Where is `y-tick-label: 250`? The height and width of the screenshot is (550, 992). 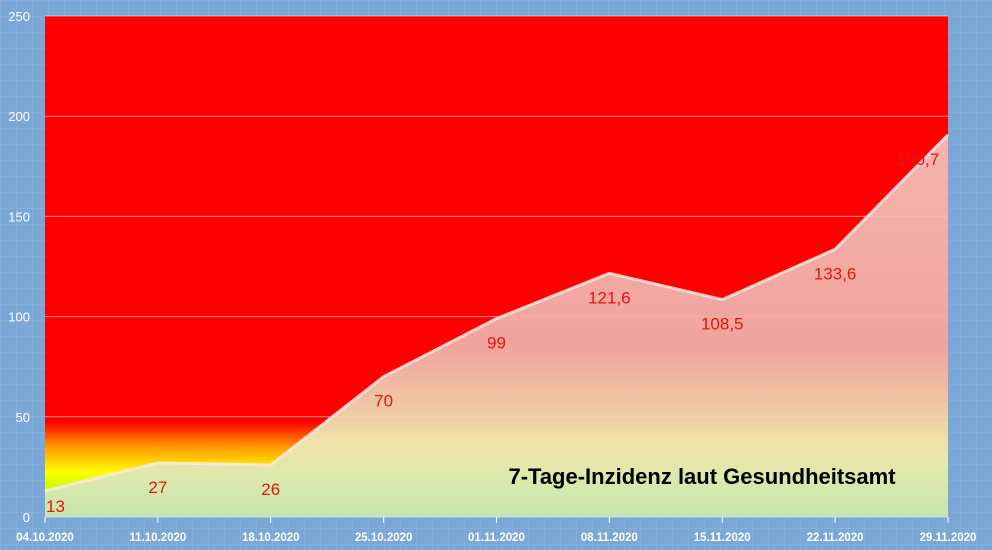 y-tick-label: 250 is located at coordinates (19, 16).